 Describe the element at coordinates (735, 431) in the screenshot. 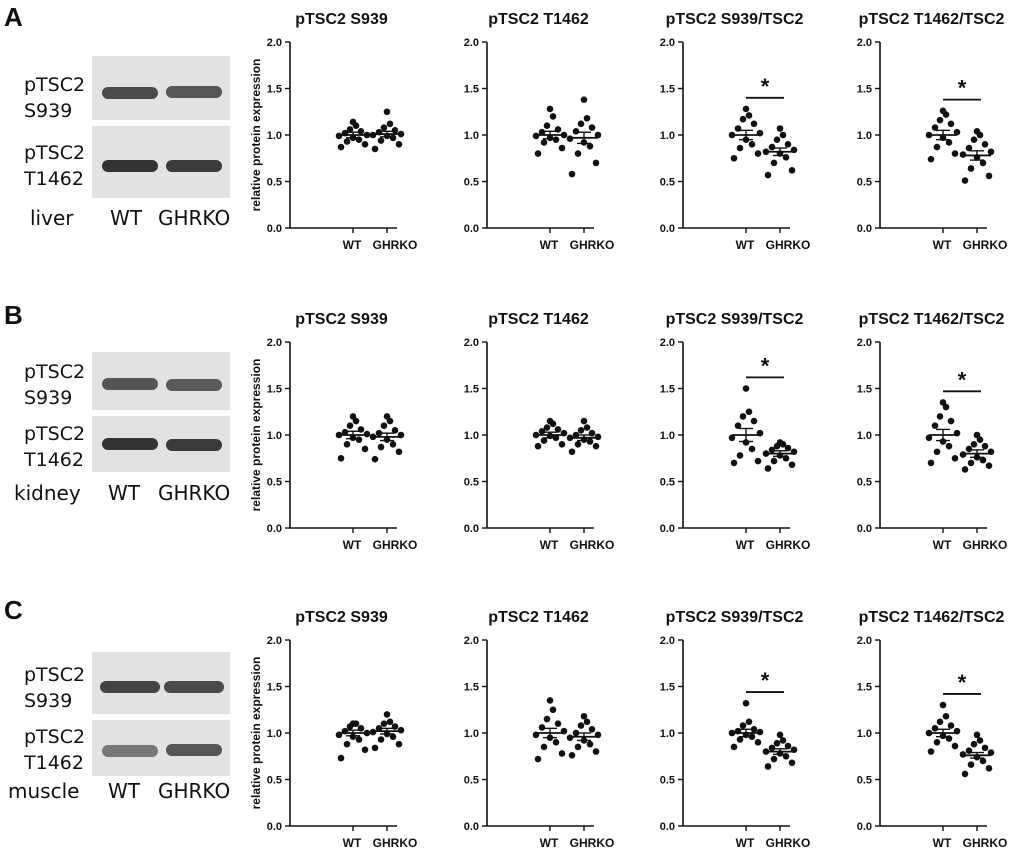

I see `chart-b-3: pTSC2 S939/TSC2 0.0 0.5 1.0 1.5 2.0 WT GHRKO *` at that location.